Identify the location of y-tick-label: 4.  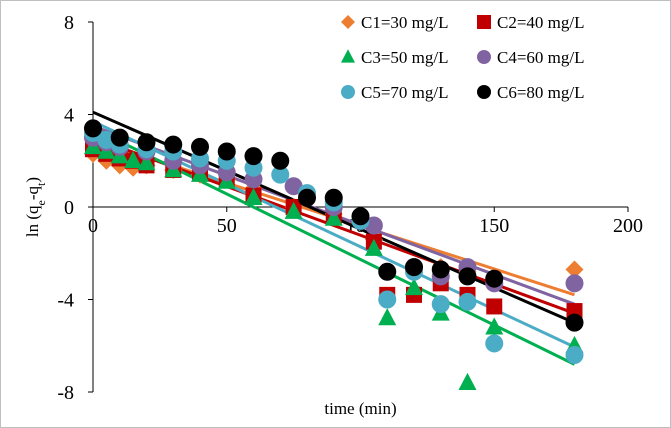
(69, 116).